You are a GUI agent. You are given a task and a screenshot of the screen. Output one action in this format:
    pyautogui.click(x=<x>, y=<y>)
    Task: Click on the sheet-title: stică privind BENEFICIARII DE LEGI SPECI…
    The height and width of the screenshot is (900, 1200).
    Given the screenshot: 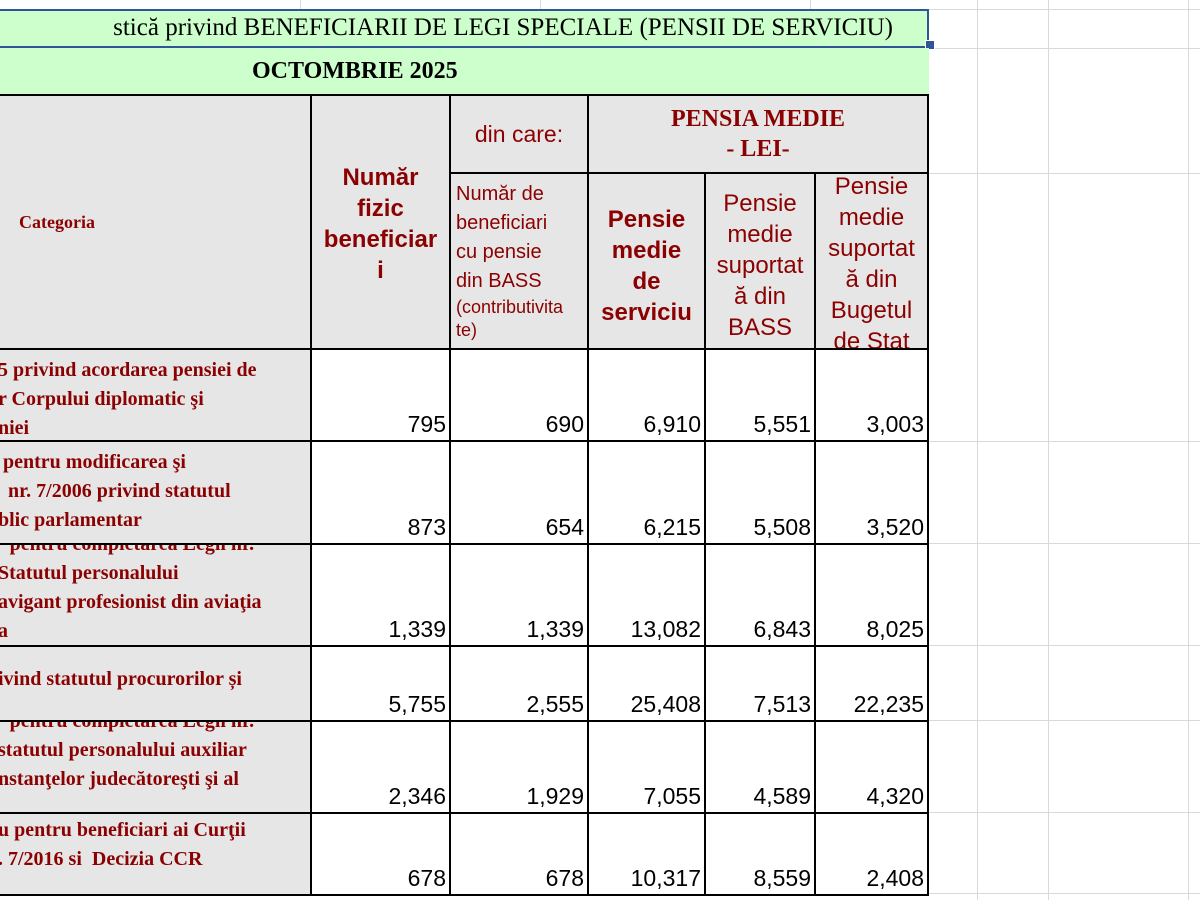 What is the action you would take?
    pyautogui.click(x=503, y=27)
    